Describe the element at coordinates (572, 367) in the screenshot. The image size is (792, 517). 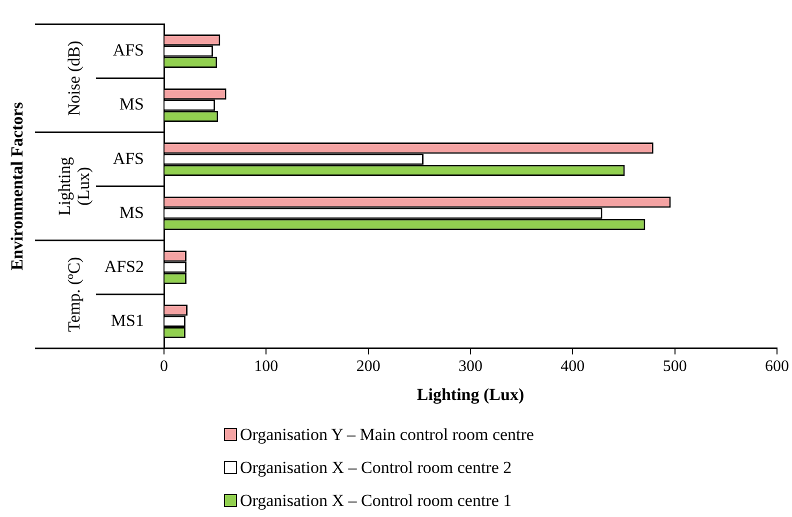
I see `x-tick-label: 400` at that location.